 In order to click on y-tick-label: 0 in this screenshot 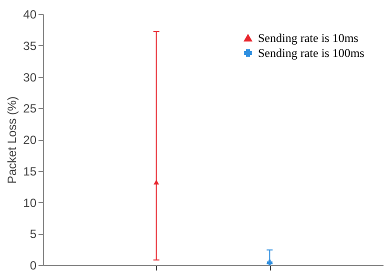, I will do `click(33, 265)`.